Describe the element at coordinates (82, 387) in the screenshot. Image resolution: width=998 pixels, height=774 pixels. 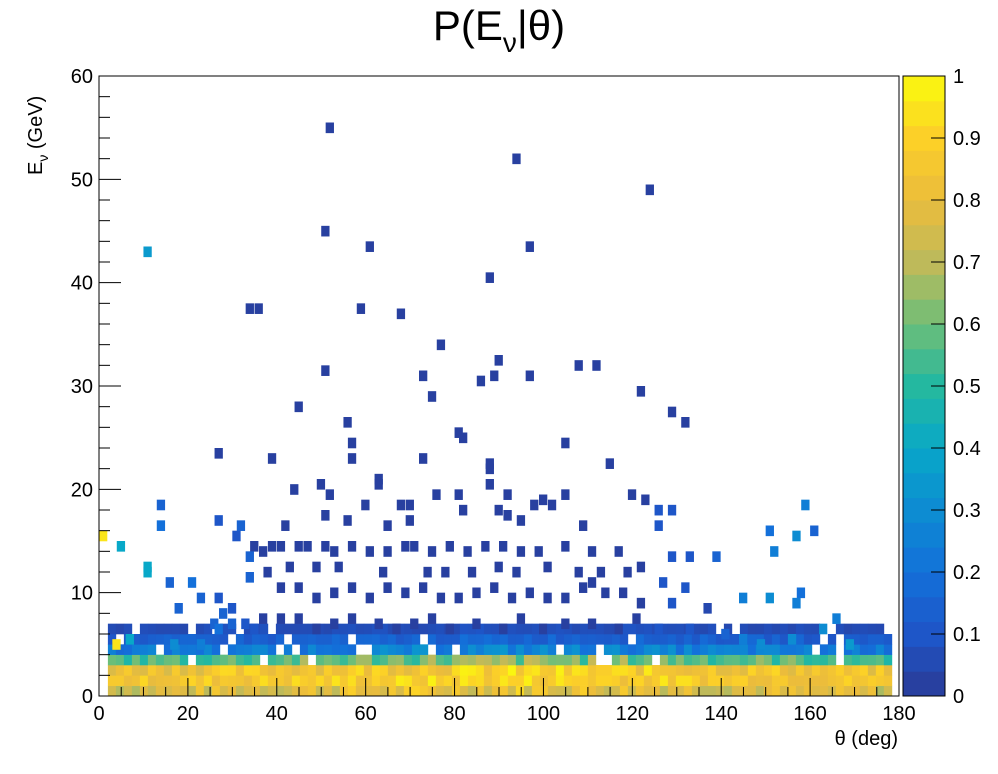
I see `y-tick-label: 30` at that location.